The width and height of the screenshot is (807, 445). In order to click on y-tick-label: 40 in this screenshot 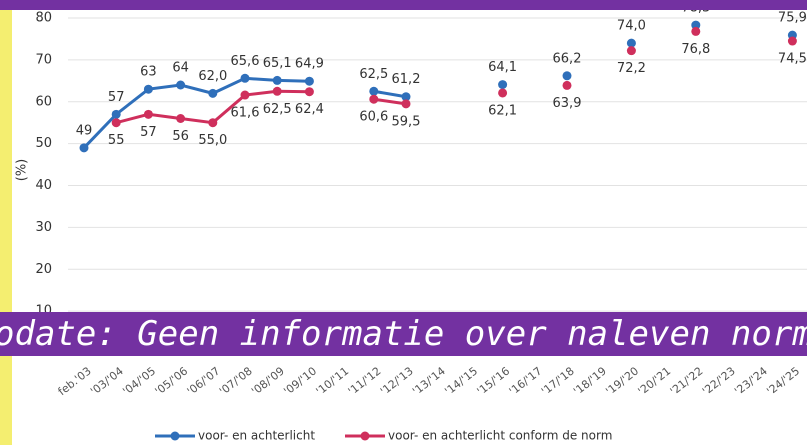, I will do `click(43, 185)`.